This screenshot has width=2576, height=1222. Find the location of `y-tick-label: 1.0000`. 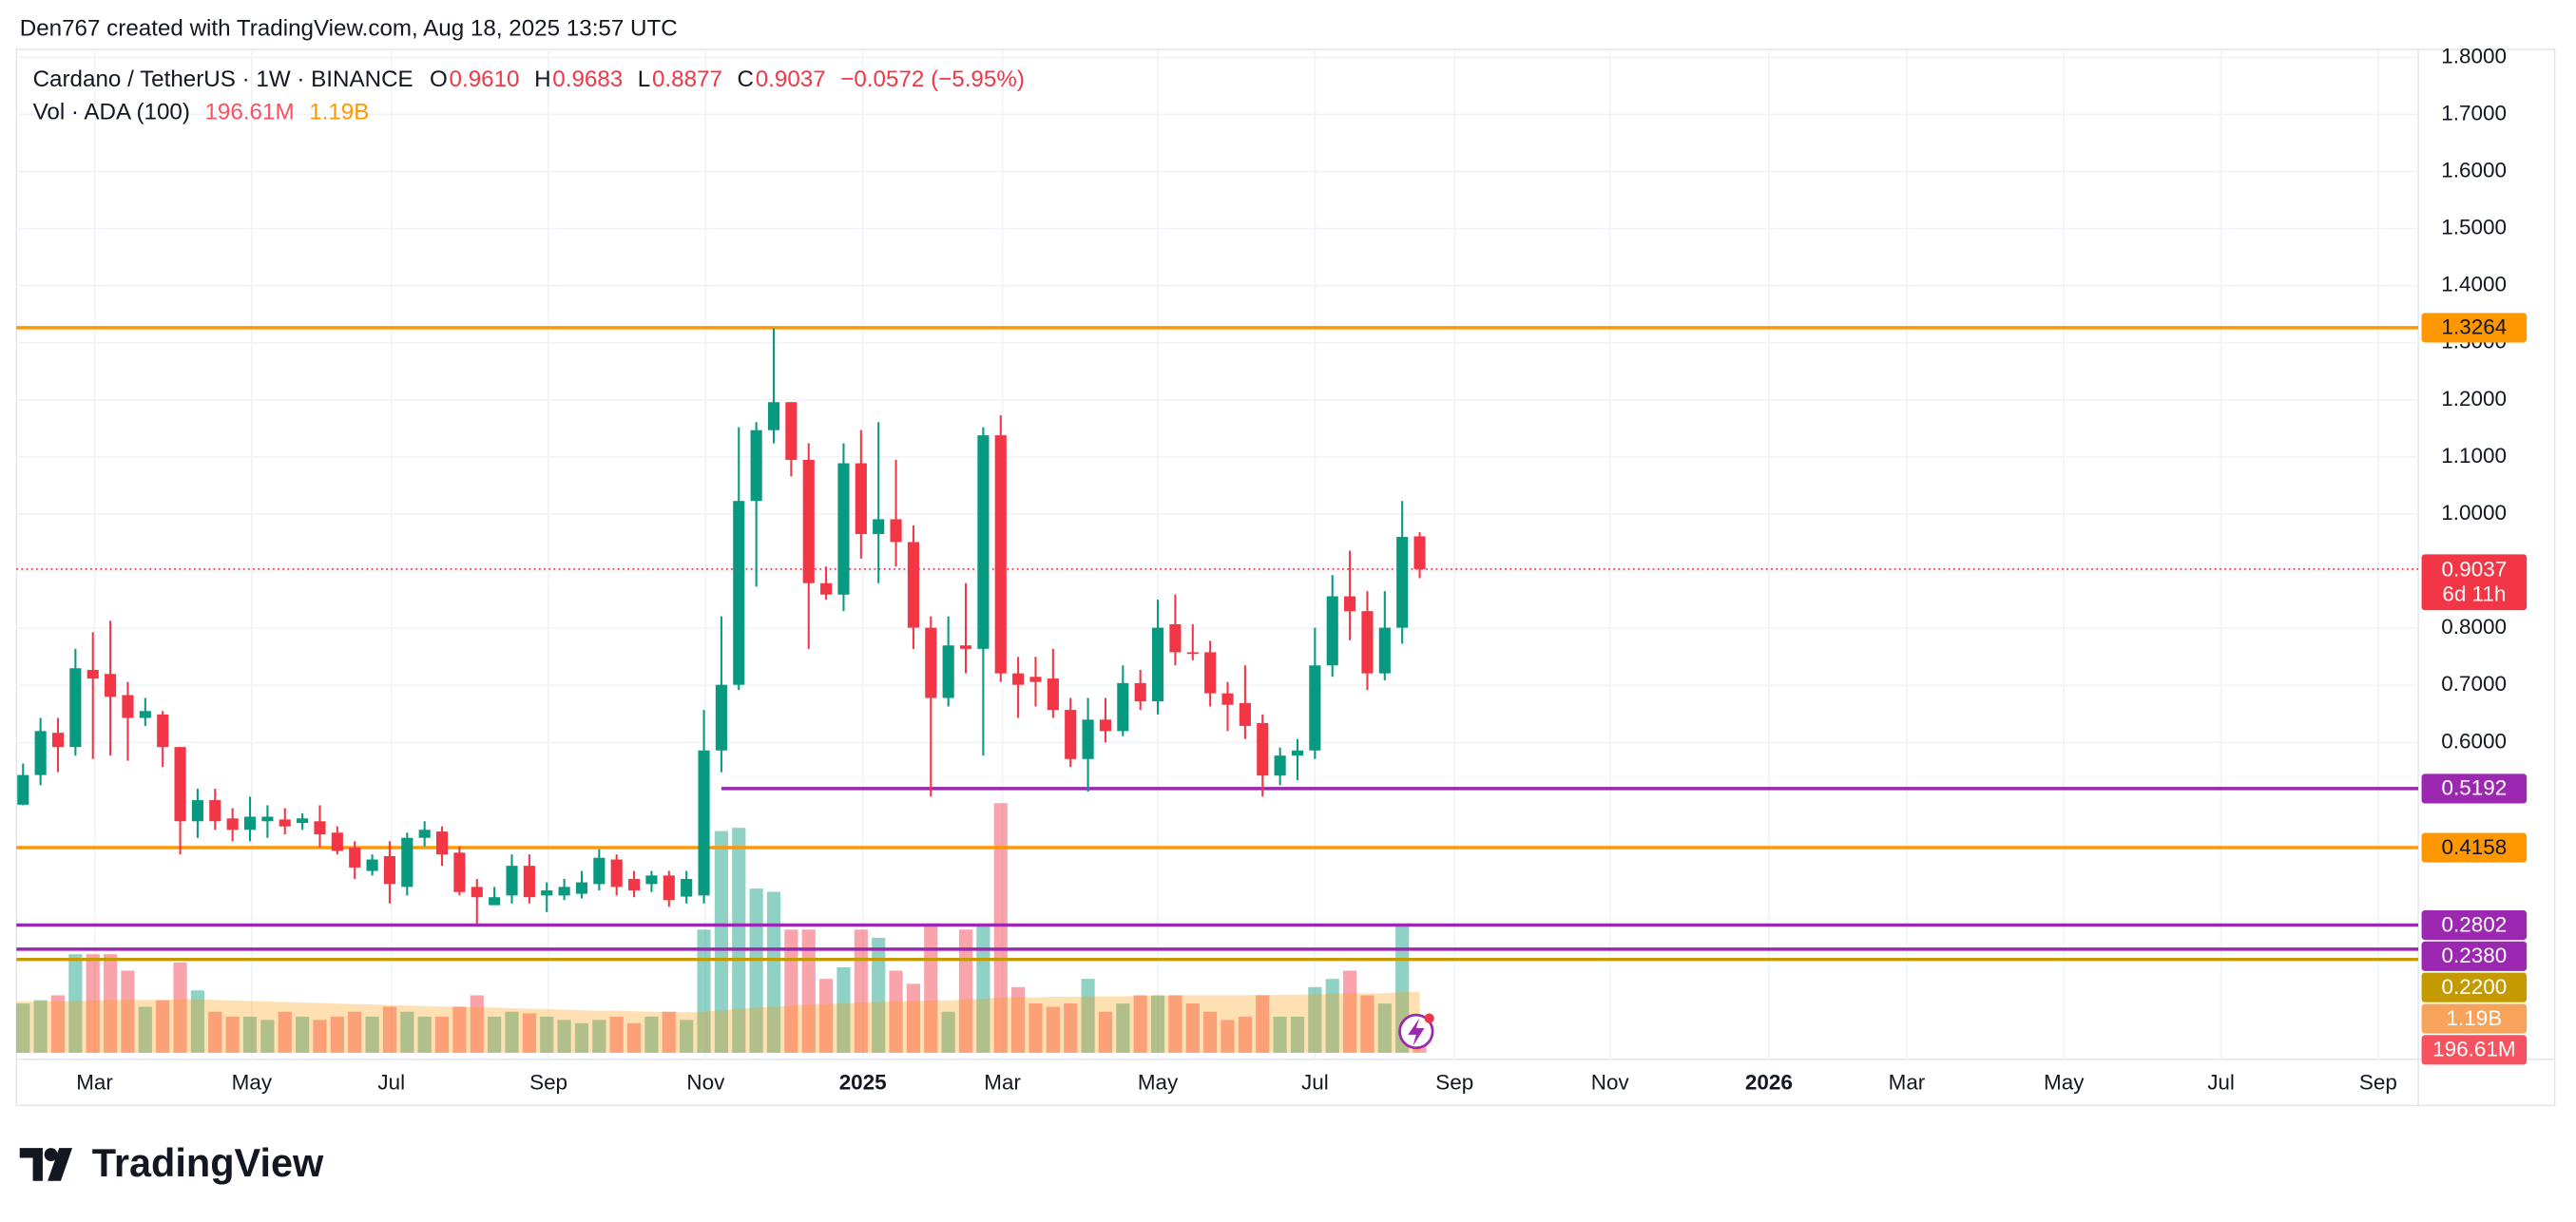

y-tick-label: 1.0000 is located at coordinates (2474, 513).